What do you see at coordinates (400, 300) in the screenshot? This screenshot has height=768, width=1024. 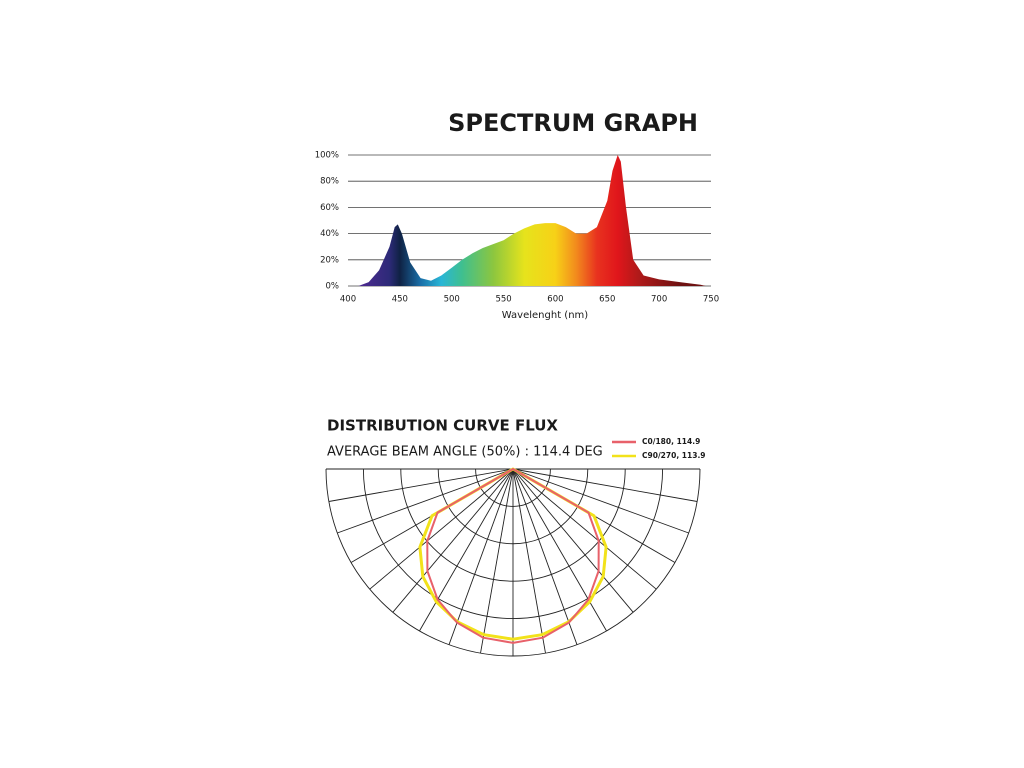 I see `x-tick-label: 450` at bounding box center [400, 300].